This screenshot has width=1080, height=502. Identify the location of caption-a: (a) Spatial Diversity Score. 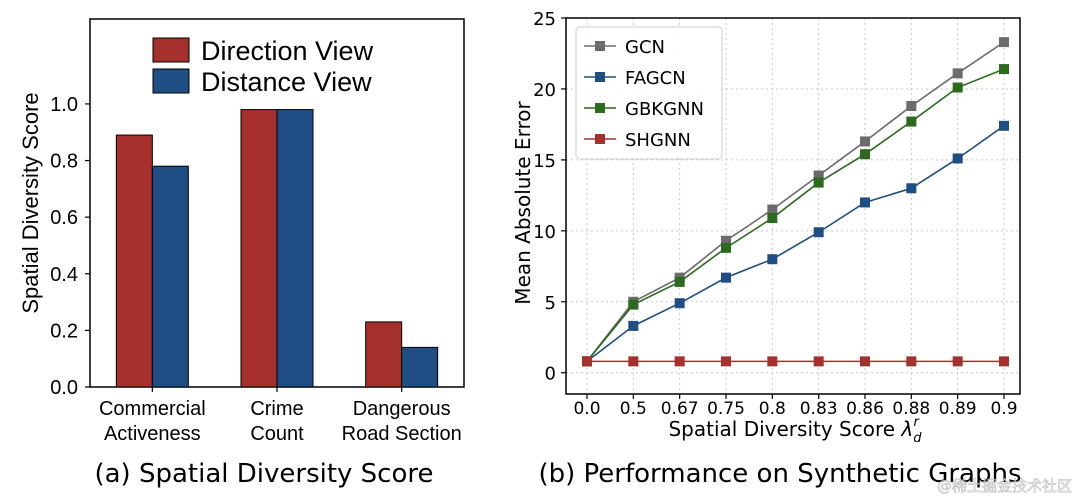
(263, 474).